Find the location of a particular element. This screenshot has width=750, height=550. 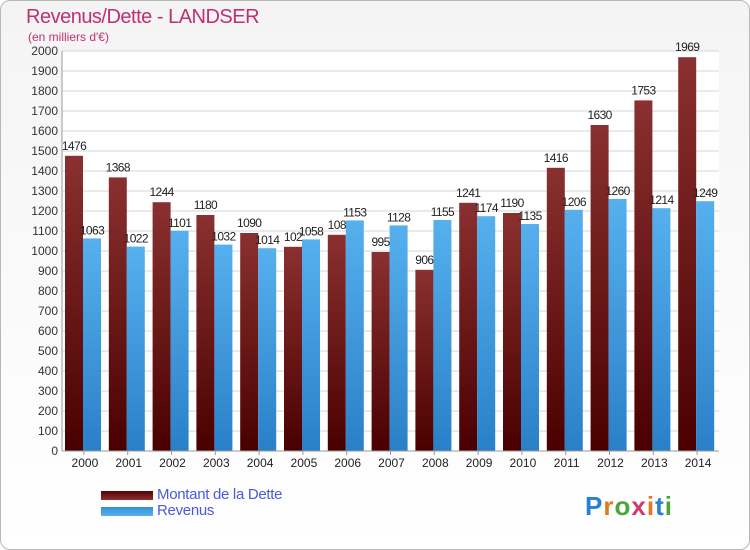

x-tick-label: 2000 is located at coordinates (85, 463).